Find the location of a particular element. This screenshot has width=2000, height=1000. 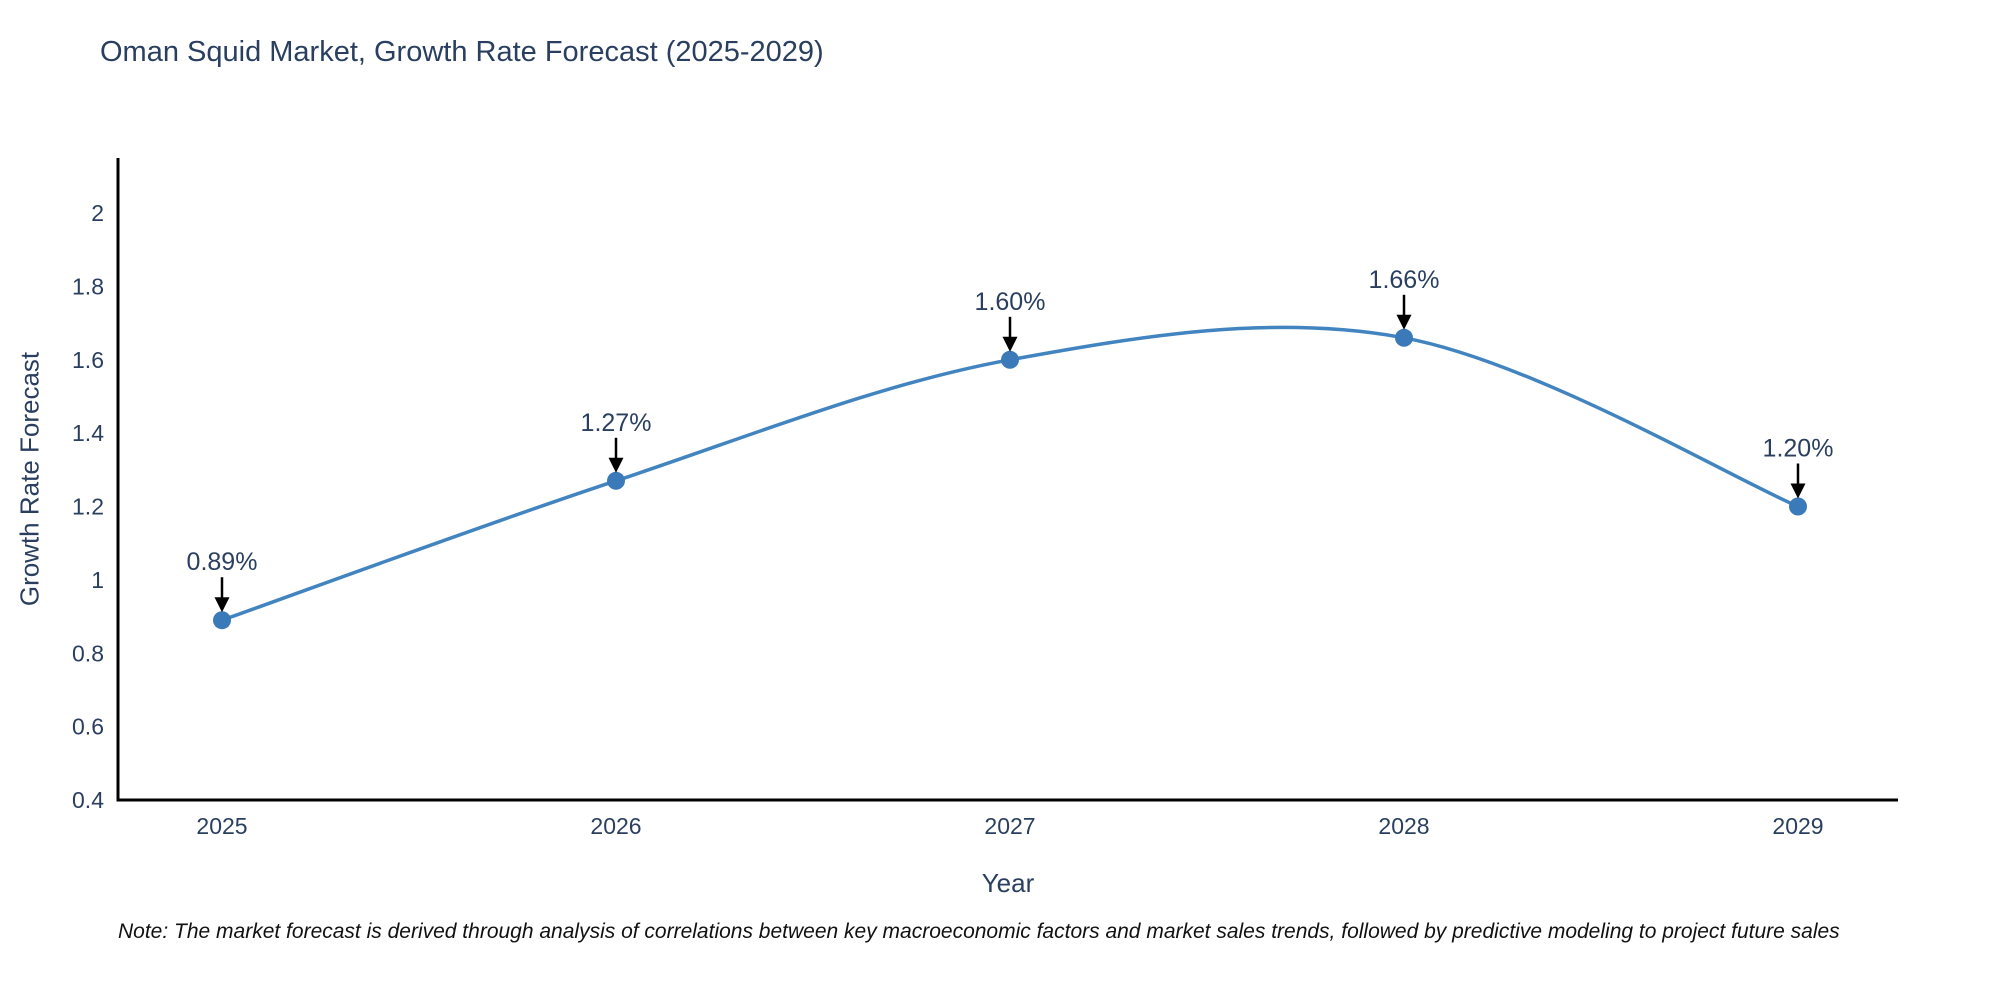

data-point-label: 1.66% is located at coordinates (1404, 280).